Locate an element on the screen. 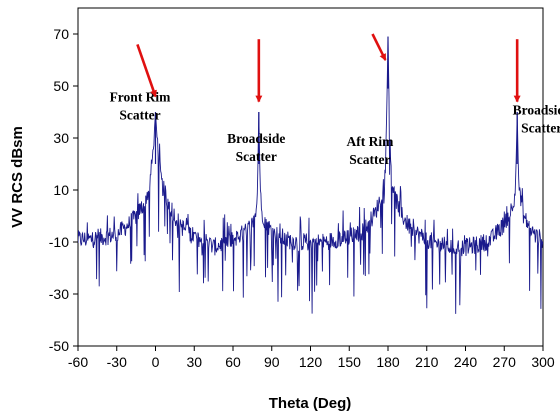  y-axis: -50 -30 -10 10 30 50 70 is located at coordinates (63, 190).